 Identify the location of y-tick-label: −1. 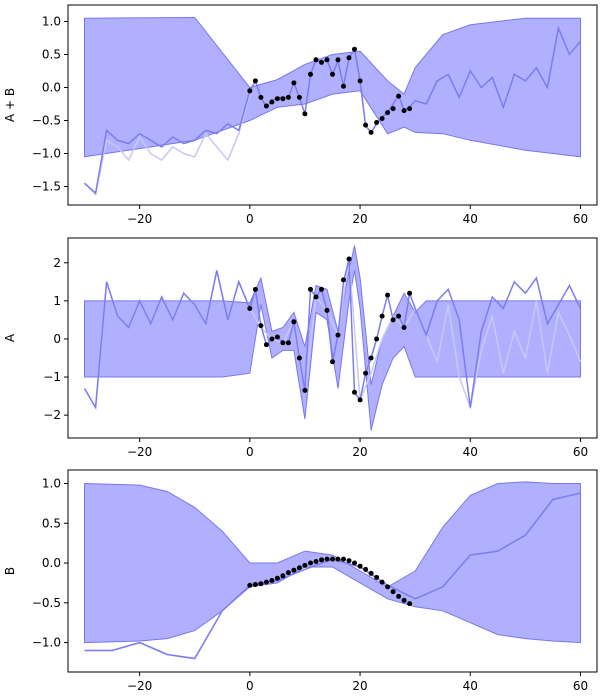
(52, 377).